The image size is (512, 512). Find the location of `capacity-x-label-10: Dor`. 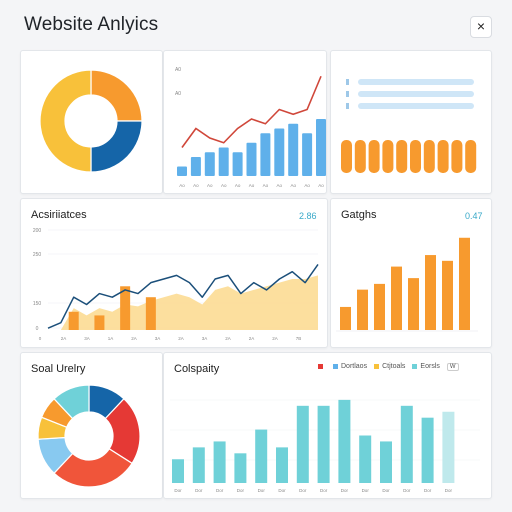

capacity-x-label-10: Dor is located at coordinates (386, 490).